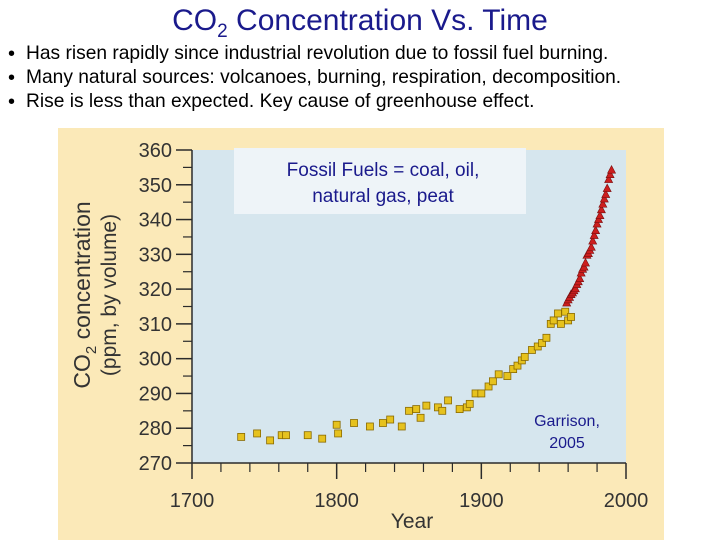 The width and height of the screenshot is (720, 540). Describe the element at coordinates (155, 429) in the screenshot. I see `y-tick-label: 280` at that location.